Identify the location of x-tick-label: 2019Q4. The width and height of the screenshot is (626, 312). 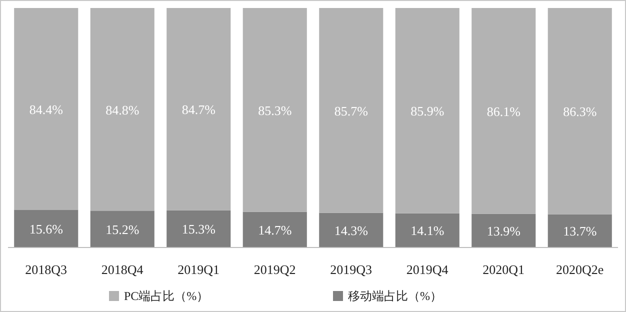
(427, 269).